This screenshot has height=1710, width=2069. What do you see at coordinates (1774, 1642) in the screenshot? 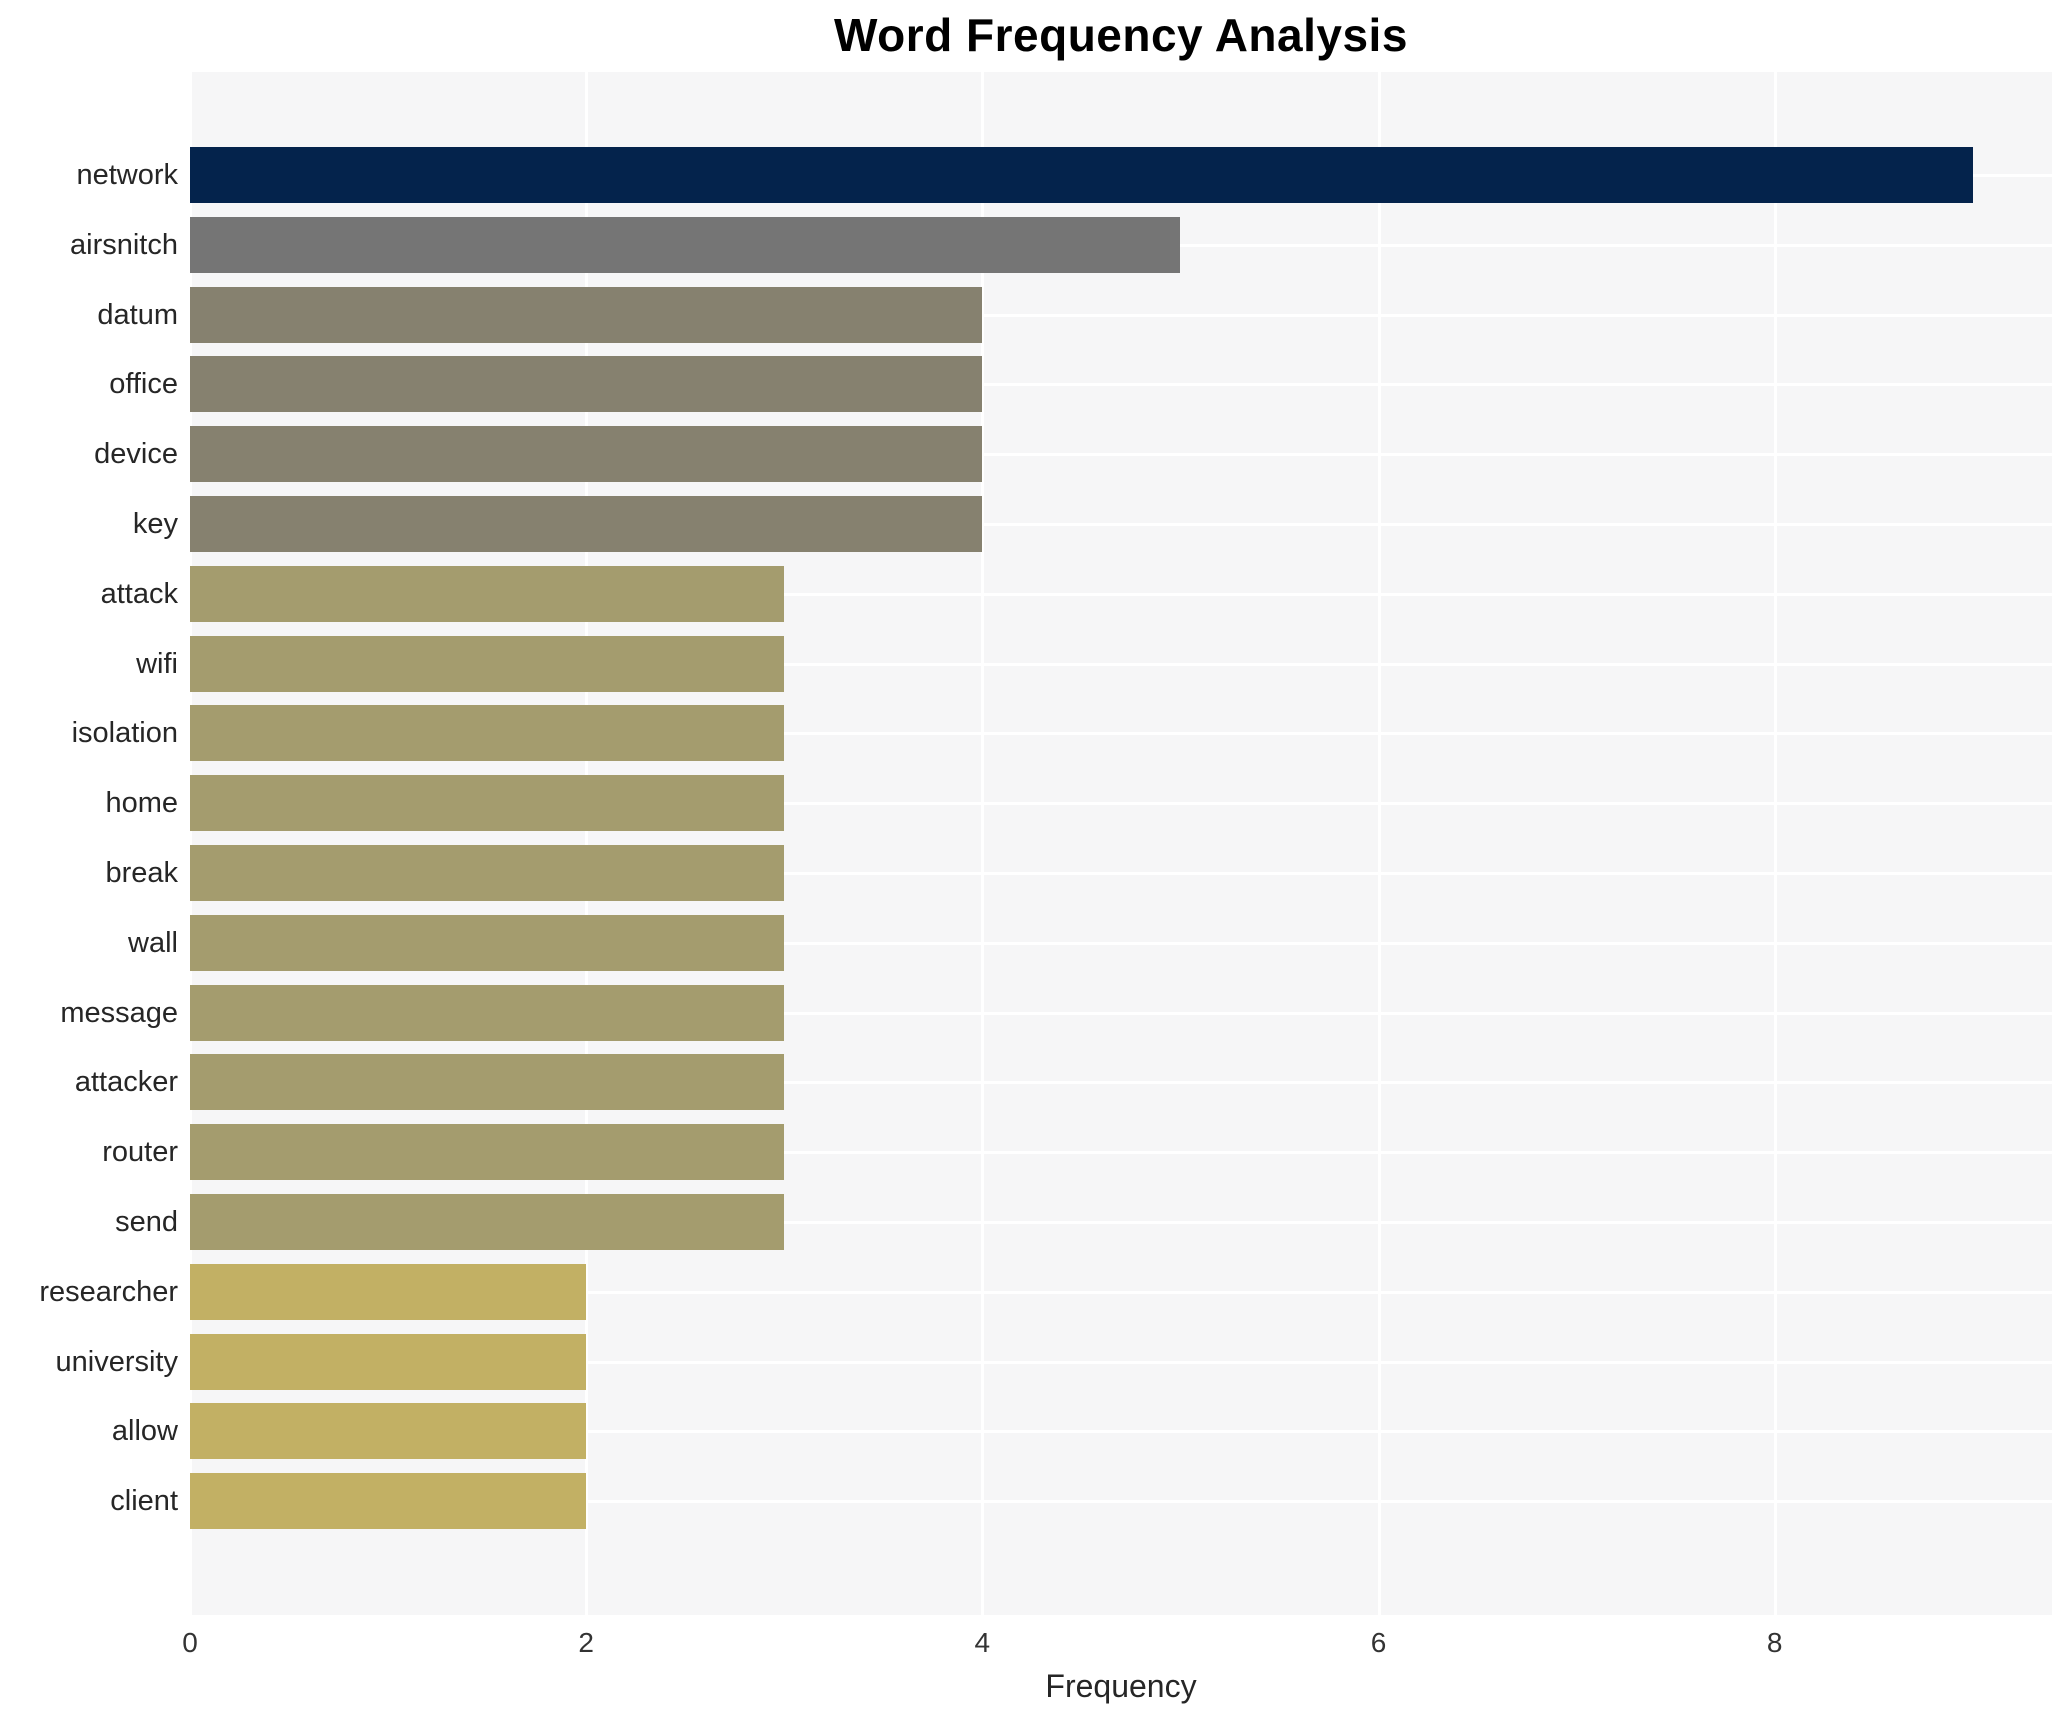
I see `x-tick-label-8: 8` at bounding box center [1774, 1642].